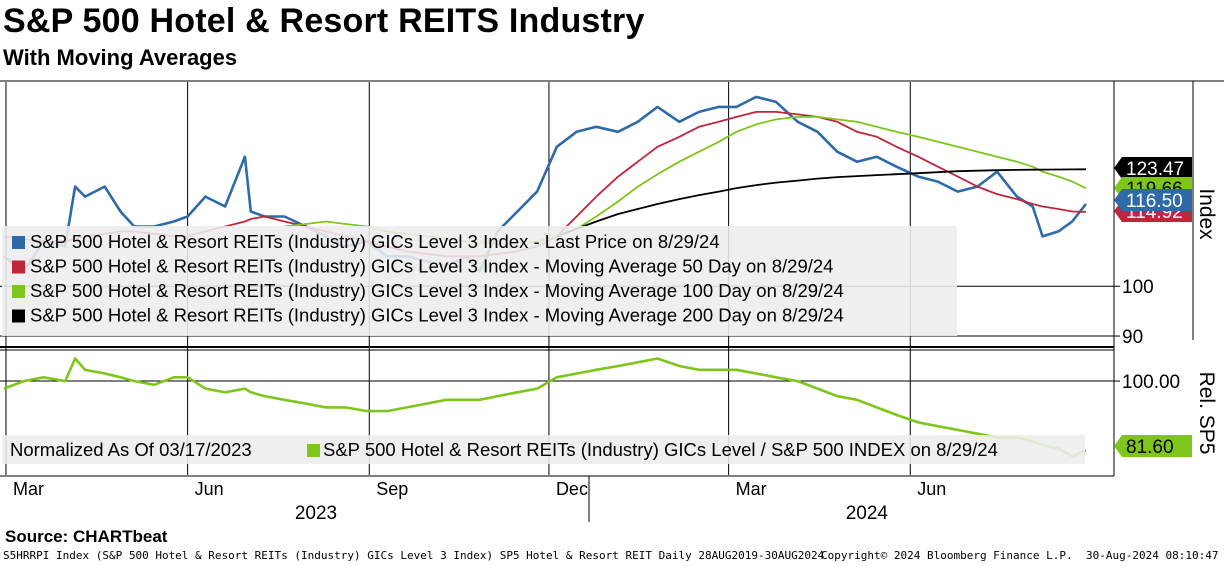 The width and height of the screenshot is (1224, 566). Describe the element at coordinates (1147, 335) in the screenshot. I see `y-axis: 90 100 100.00` at that location.